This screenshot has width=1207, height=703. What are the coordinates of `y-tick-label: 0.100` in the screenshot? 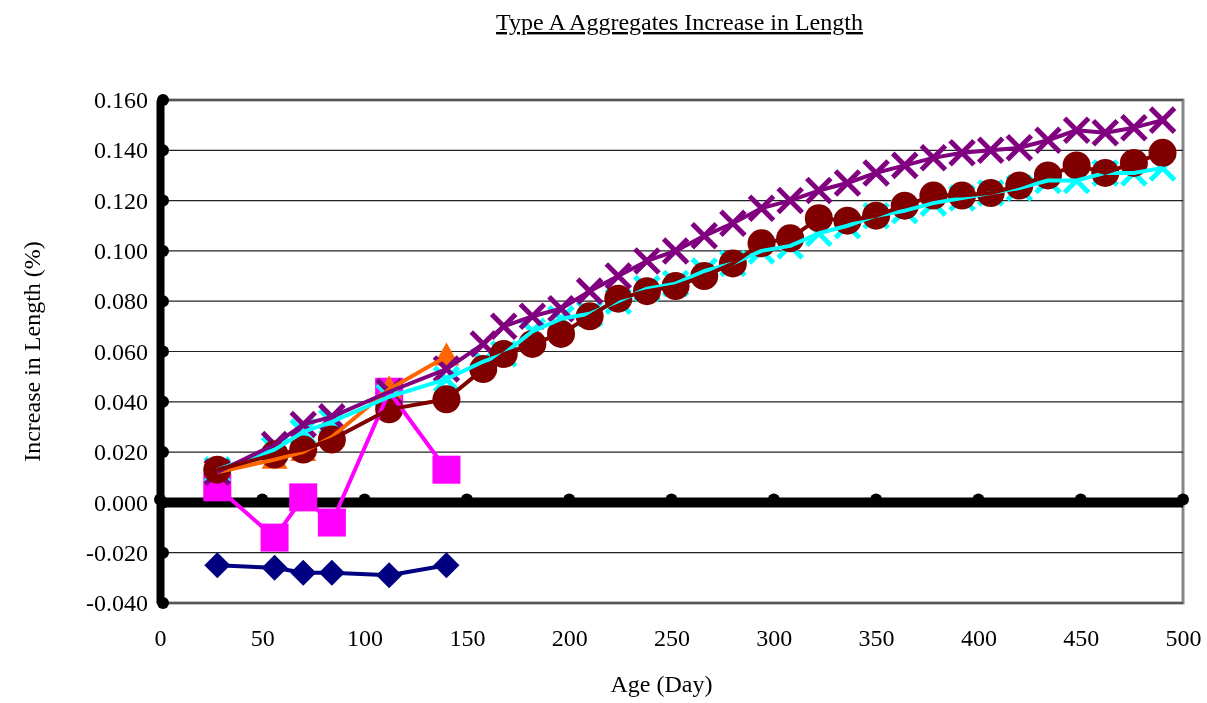 It's located at (121, 251).